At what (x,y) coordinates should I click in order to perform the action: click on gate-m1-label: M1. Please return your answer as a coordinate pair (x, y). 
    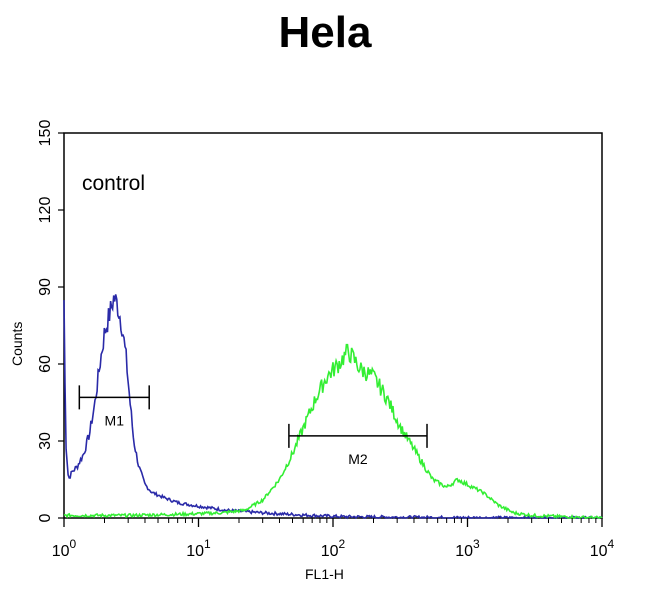
    Looking at the image, I should click on (115, 420).